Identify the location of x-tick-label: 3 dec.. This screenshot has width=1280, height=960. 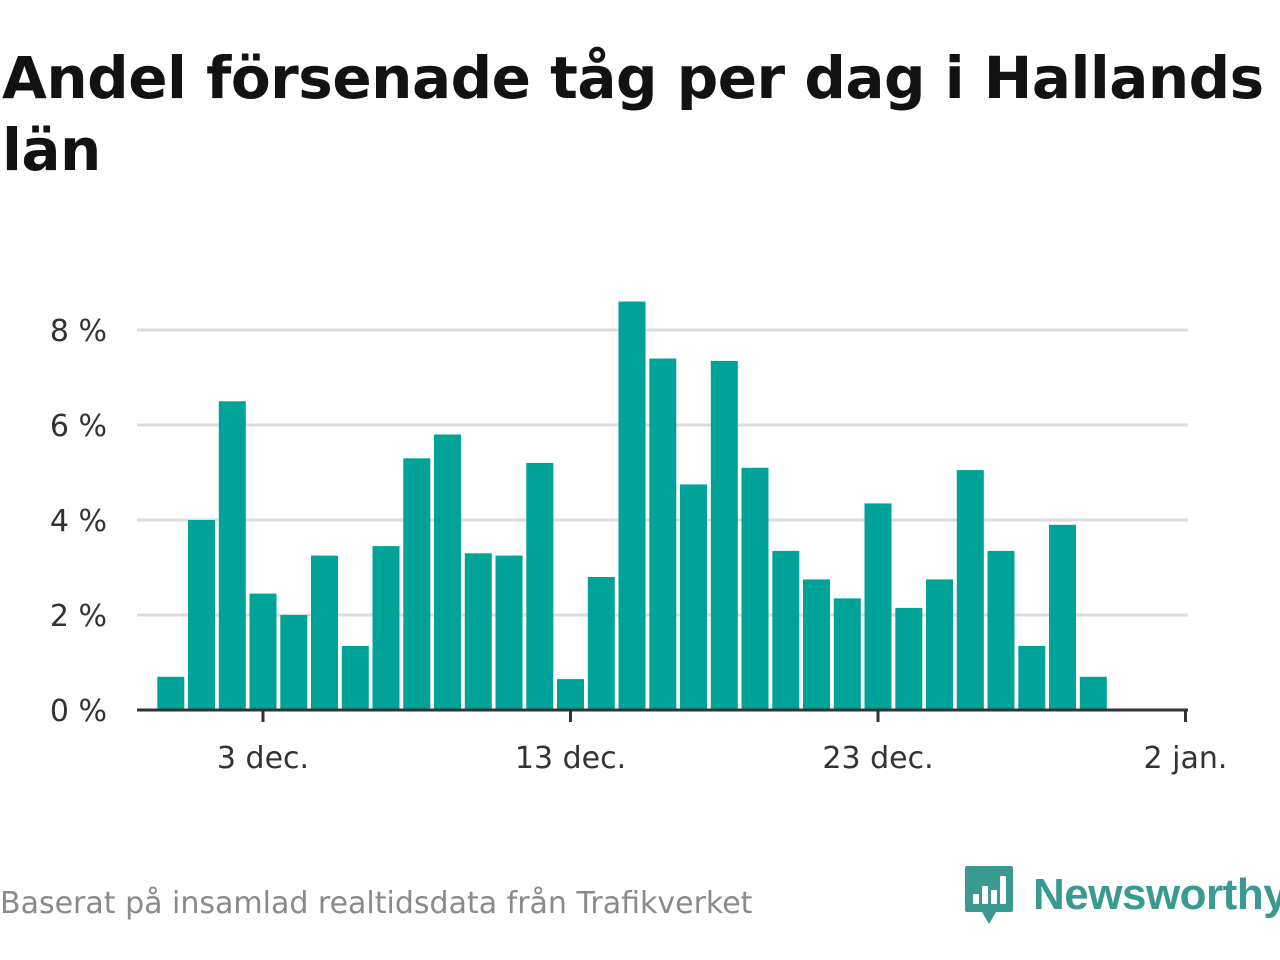
(263, 758).